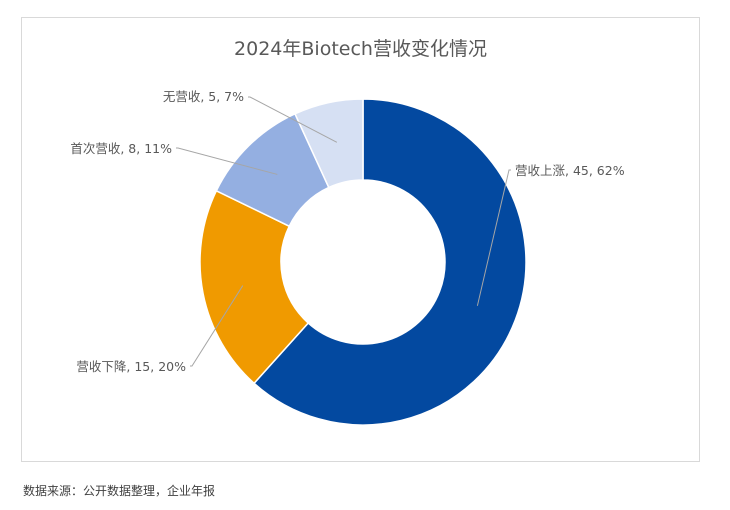 The width and height of the screenshot is (730, 510). Describe the element at coordinates (119, 491) in the screenshot. I see `source-note: 数据来源：公开数据整理，企业年报` at that location.